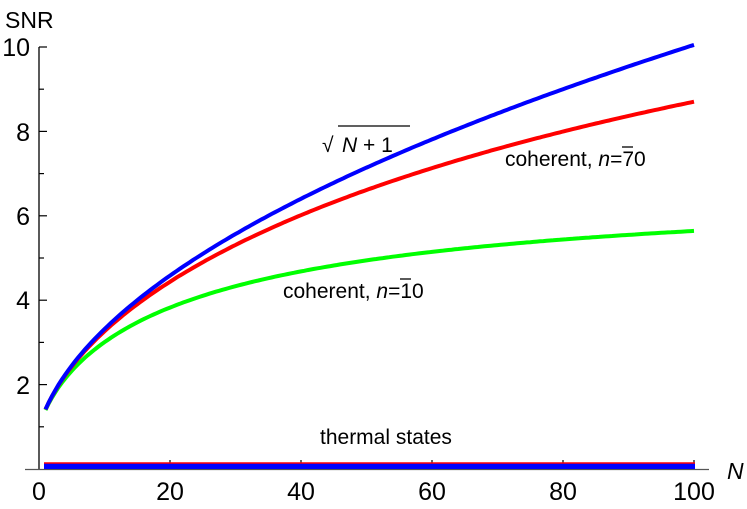  I want to click on y-axis-title: SNR, so click(29, 20).